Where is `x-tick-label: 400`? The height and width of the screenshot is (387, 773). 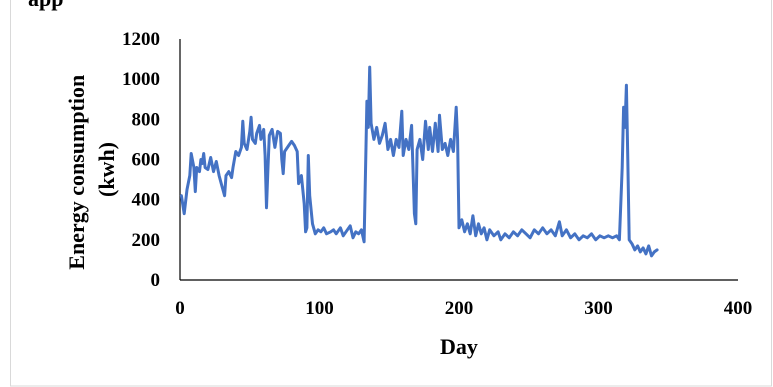 x-tick-label: 400 is located at coordinates (738, 308).